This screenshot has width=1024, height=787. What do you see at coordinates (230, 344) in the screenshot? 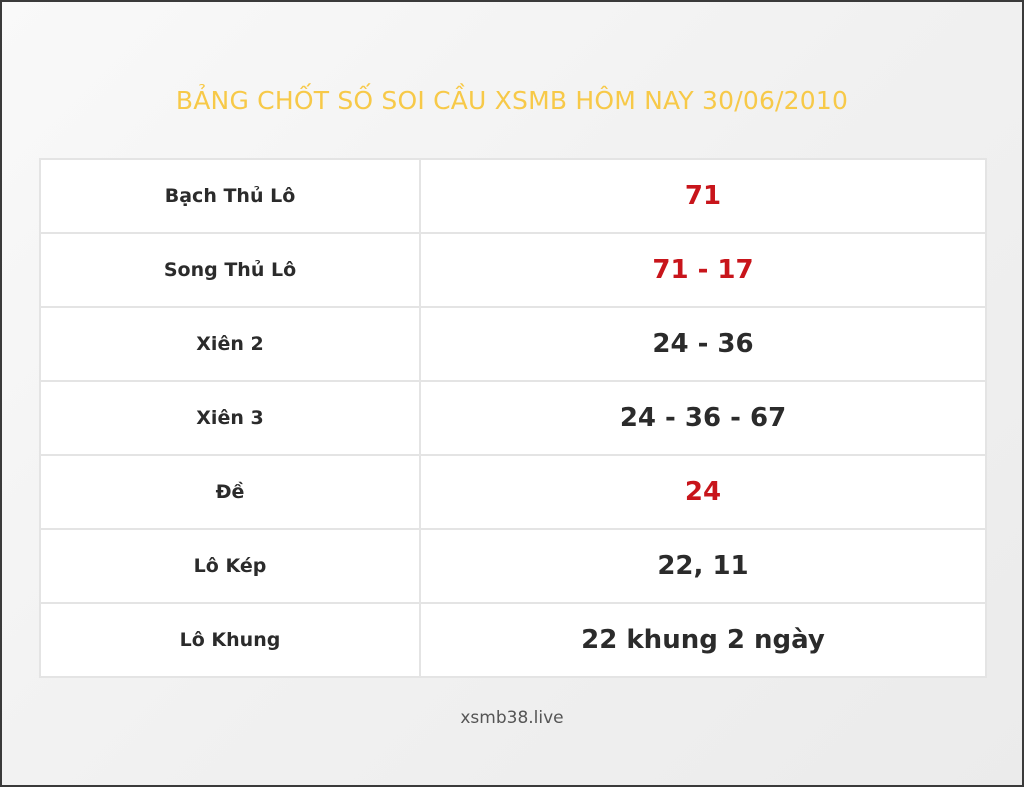
I see `row-label: Xiên 2` at bounding box center [230, 344].